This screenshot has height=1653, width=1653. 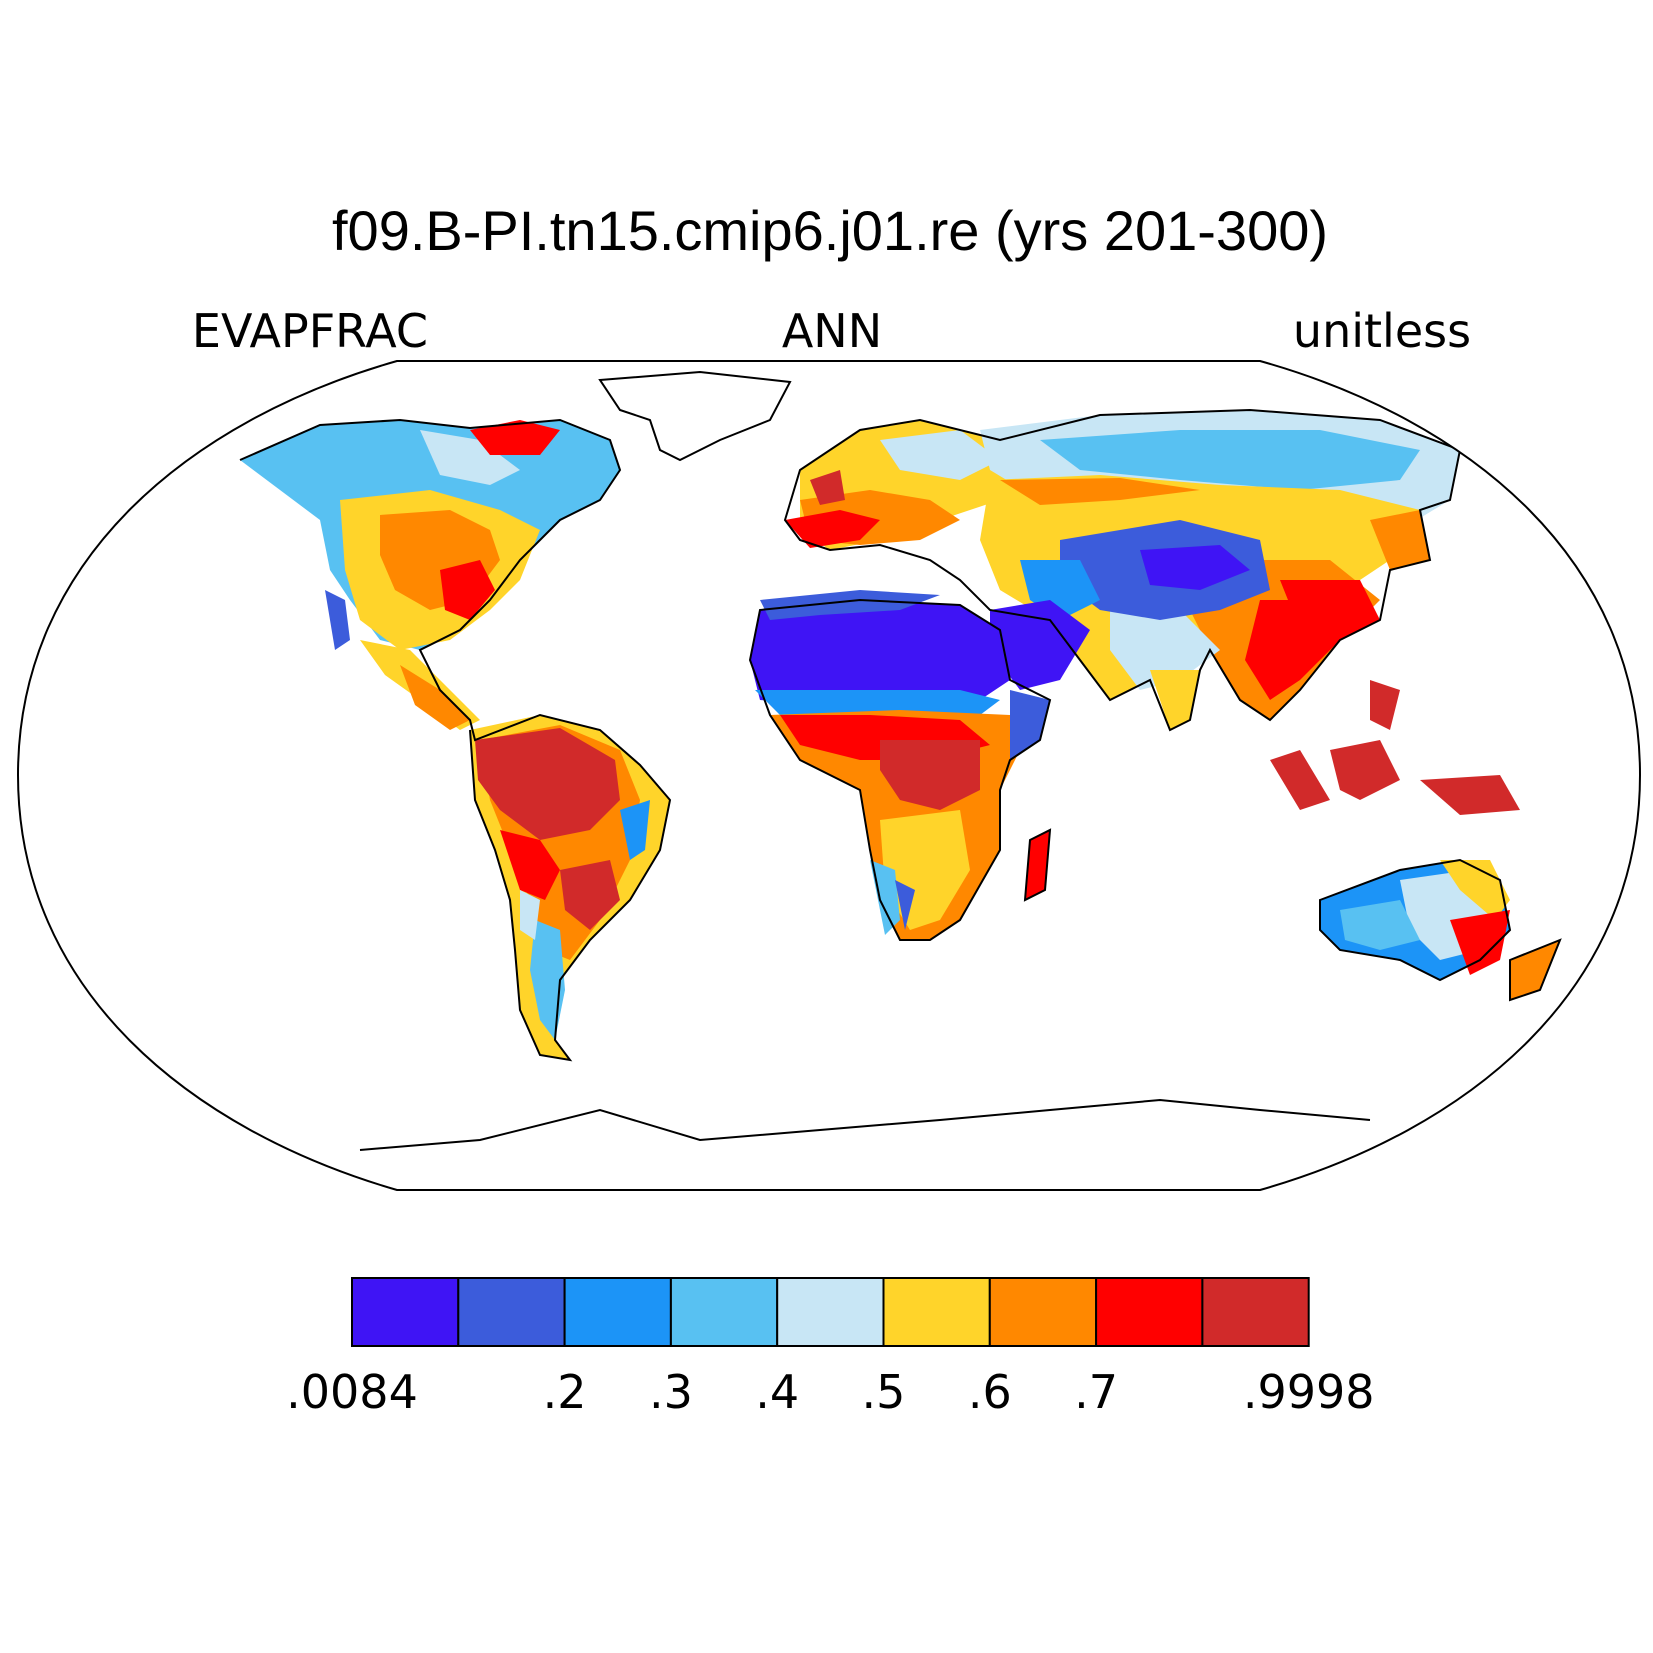 I want to click on region-north-america, so click(x=430, y=575).